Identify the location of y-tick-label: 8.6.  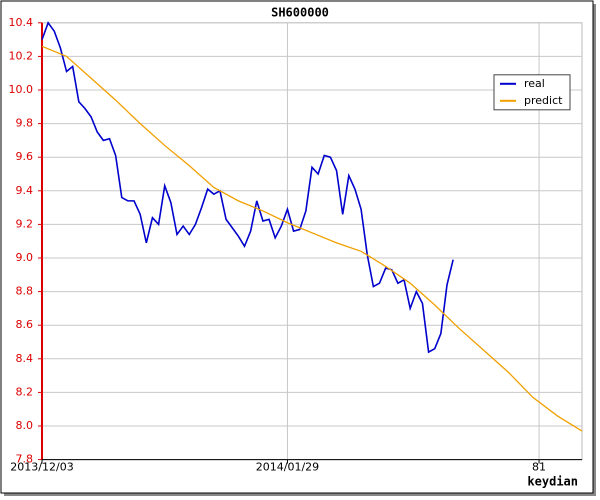
(25, 324).